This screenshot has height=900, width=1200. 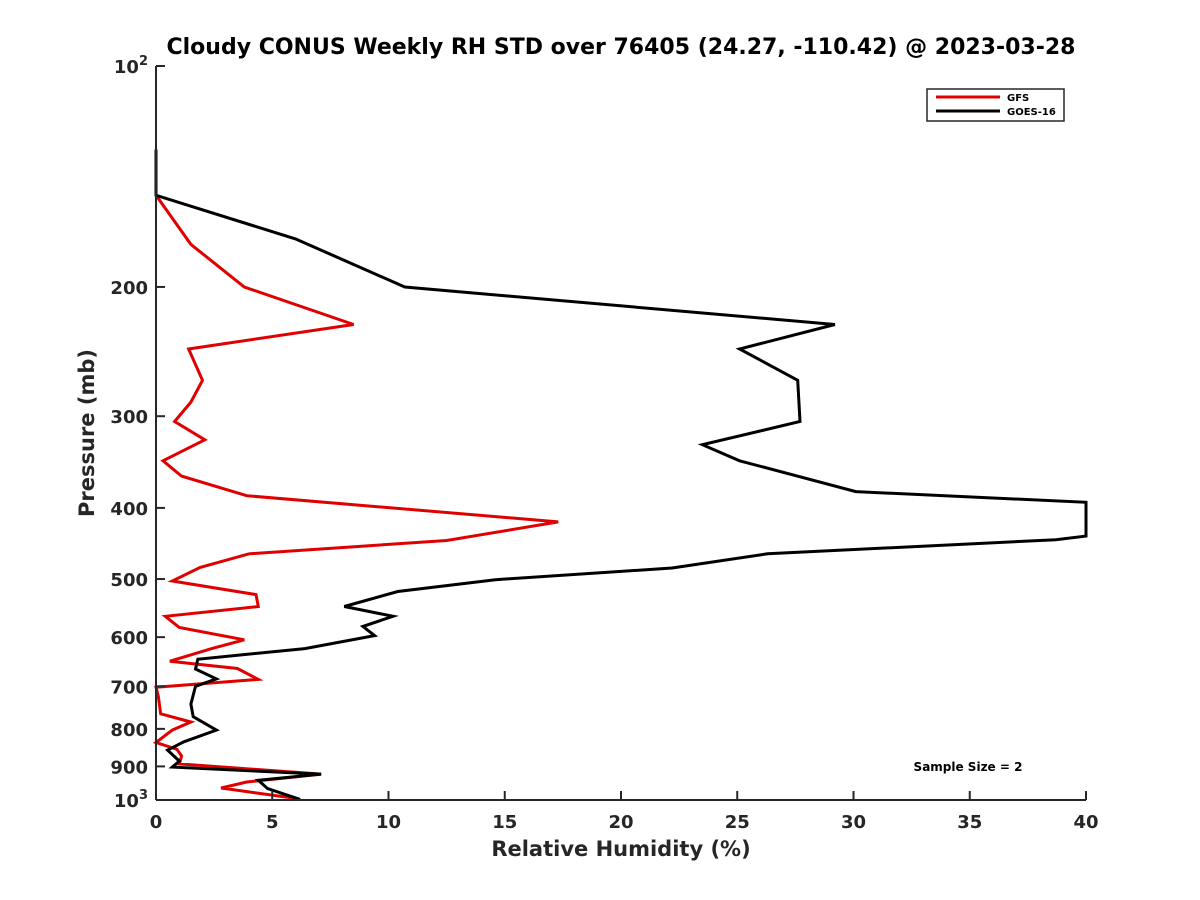 I want to click on x-tick-label: 0, so click(x=156, y=822).